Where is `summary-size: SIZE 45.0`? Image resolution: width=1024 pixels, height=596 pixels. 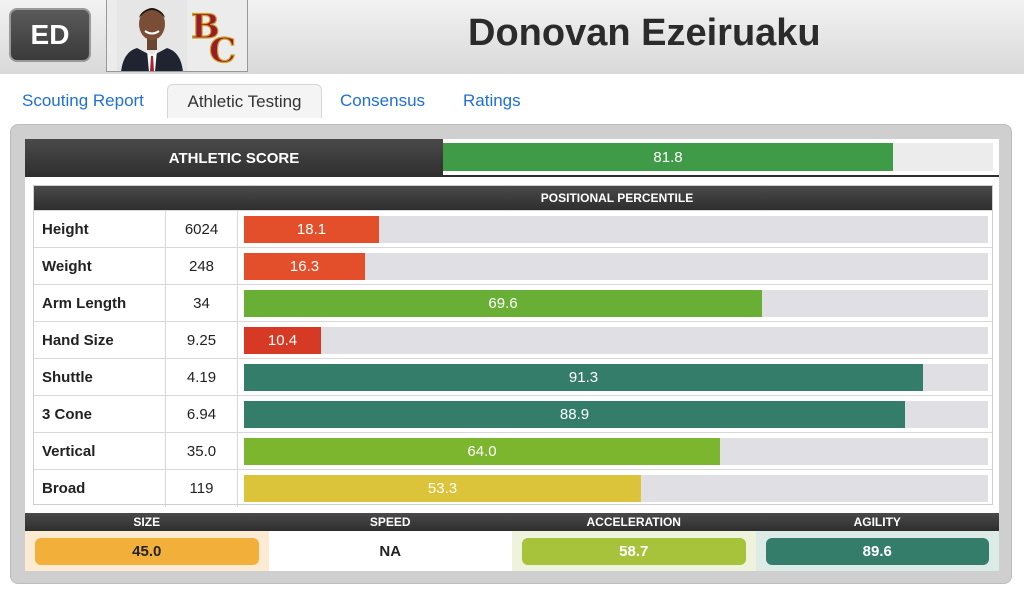 summary-size: SIZE 45.0 is located at coordinates (147, 542).